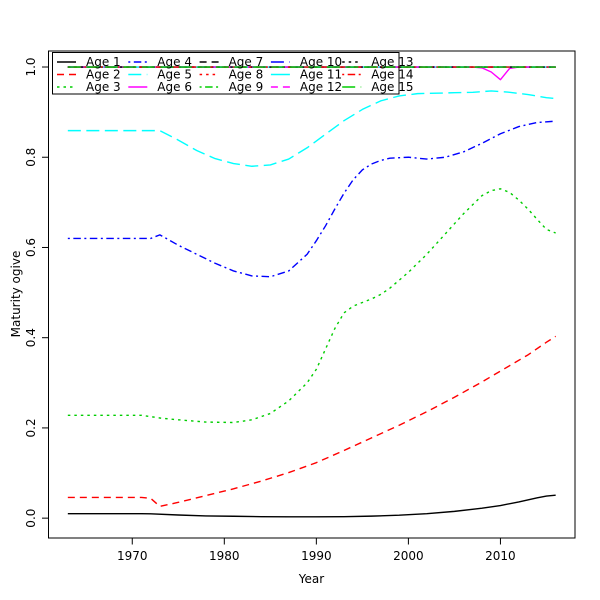  I want to click on legend-label-age-1: Age 1, so click(103, 62).